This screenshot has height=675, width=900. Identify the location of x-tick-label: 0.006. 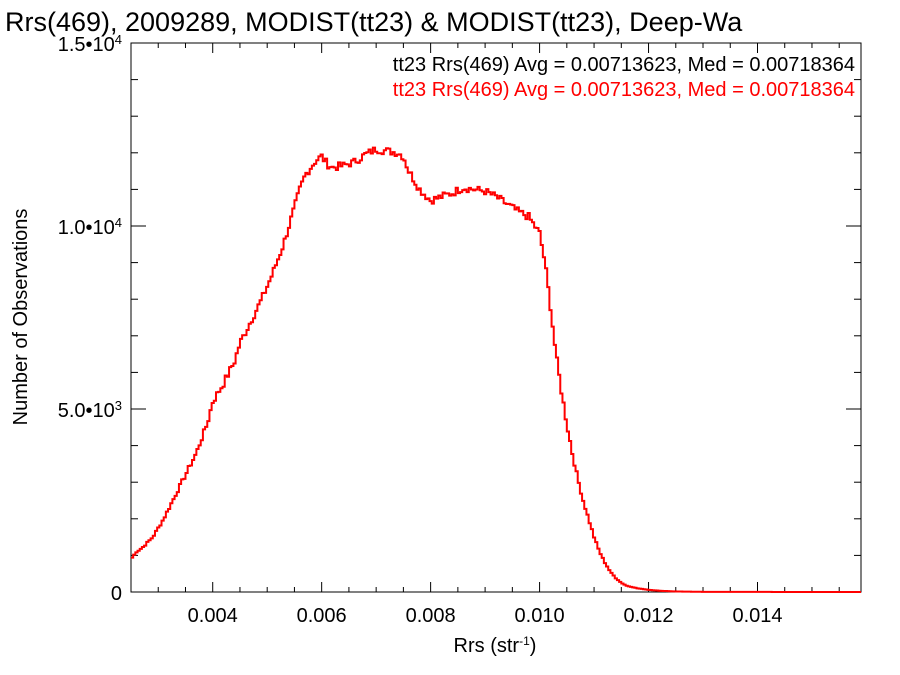
(322, 616).